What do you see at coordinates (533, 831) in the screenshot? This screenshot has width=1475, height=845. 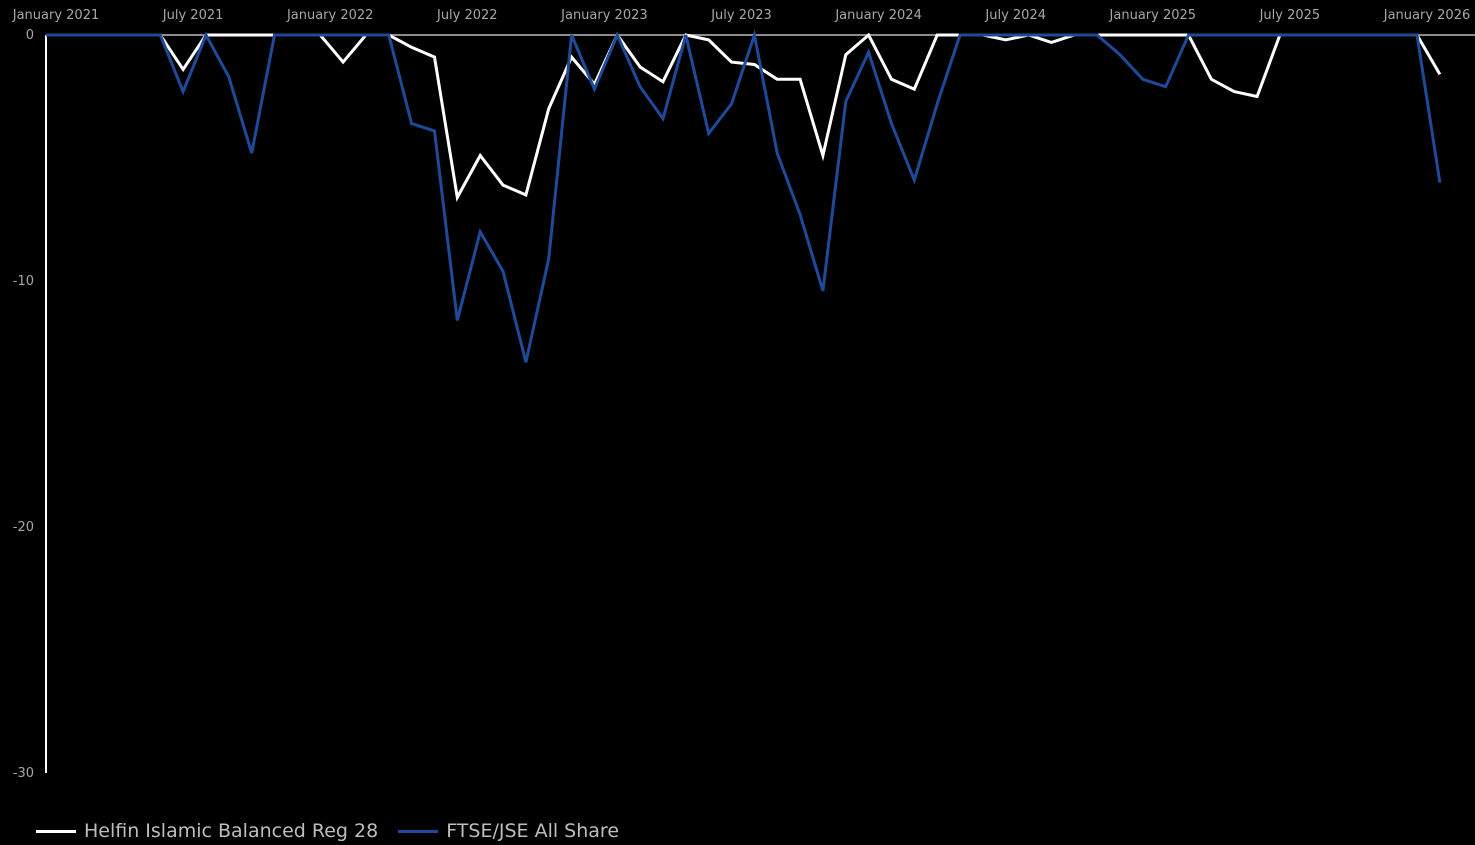 I see `legend-label-1: FTSE/JSE All Share` at bounding box center [533, 831].